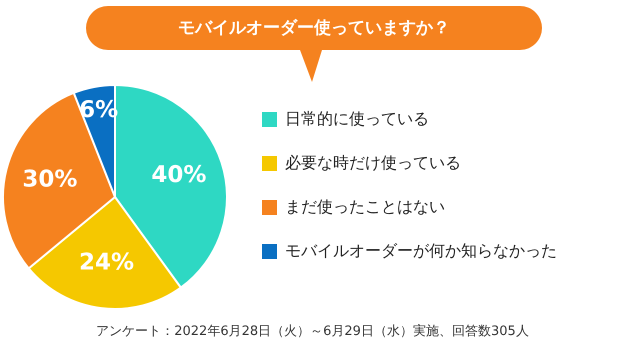 The image size is (625, 353). I want to click on data-label: 40%, so click(178, 175).